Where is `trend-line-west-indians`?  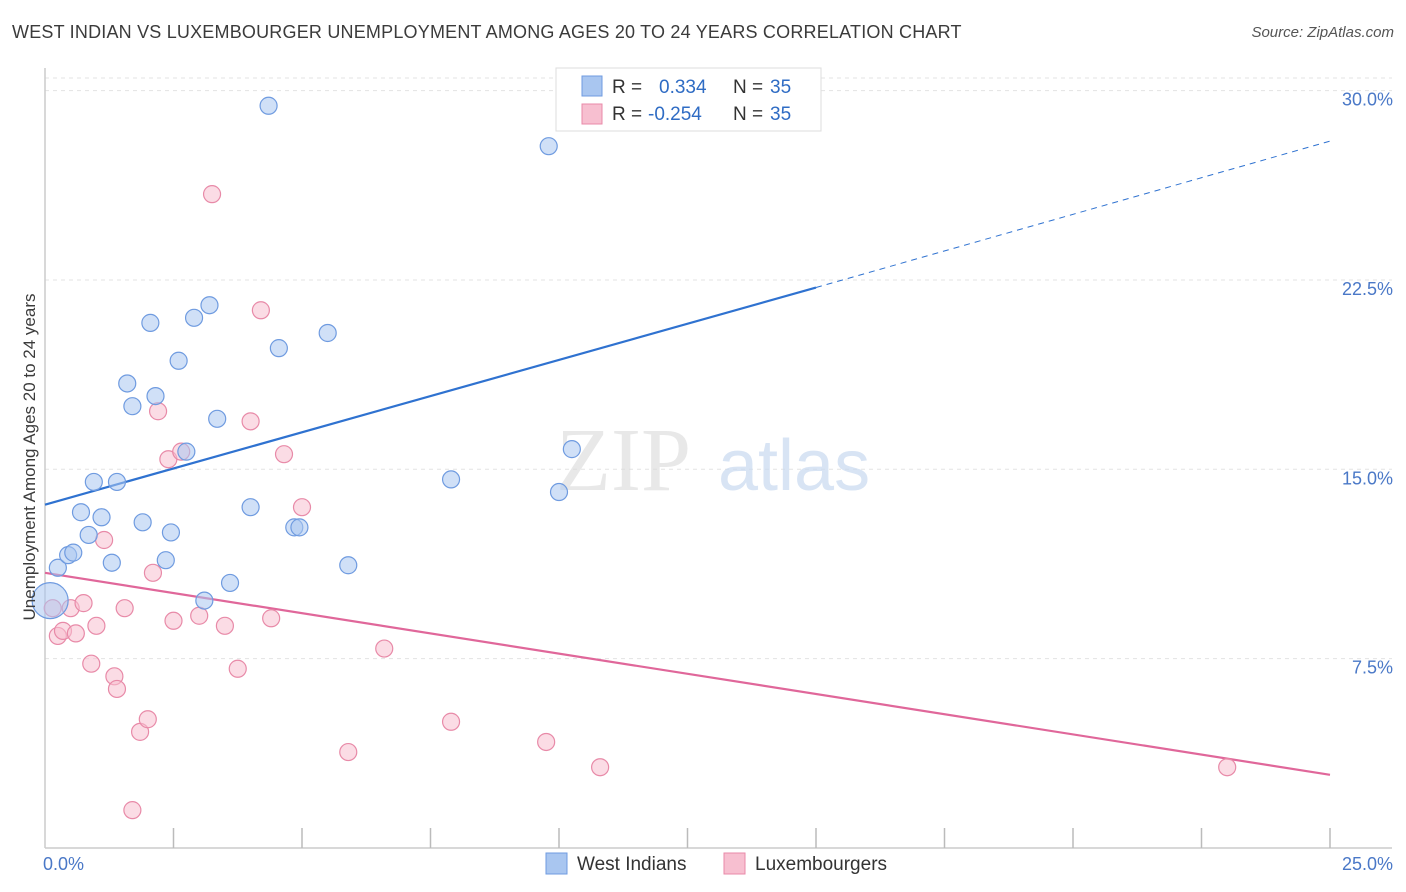
trend-line-west-indians is located at coordinates (430, 396).